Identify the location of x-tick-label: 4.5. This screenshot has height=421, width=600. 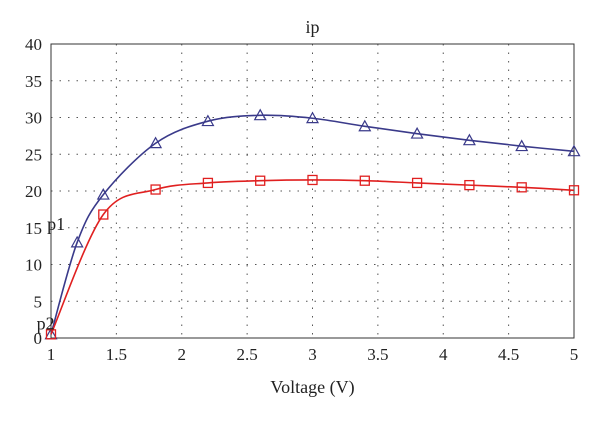
(508, 354).